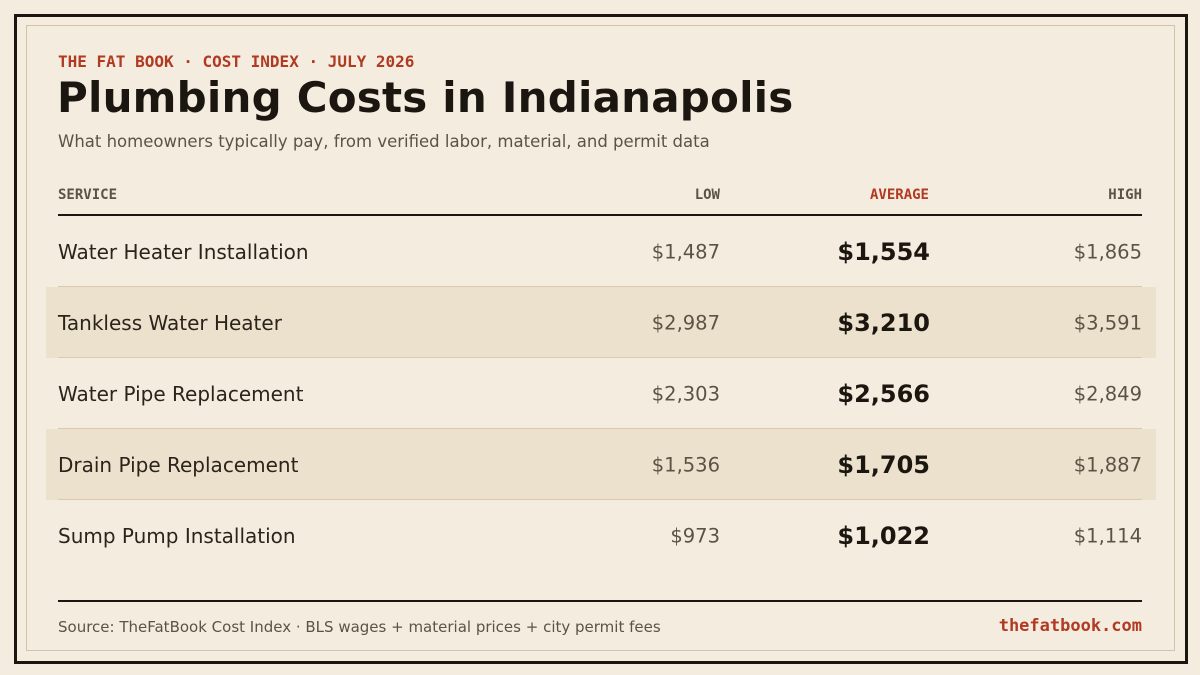 This screenshot has width=1200, height=675. What do you see at coordinates (685, 464) in the screenshot?
I see `low-cost: $1,536` at bounding box center [685, 464].